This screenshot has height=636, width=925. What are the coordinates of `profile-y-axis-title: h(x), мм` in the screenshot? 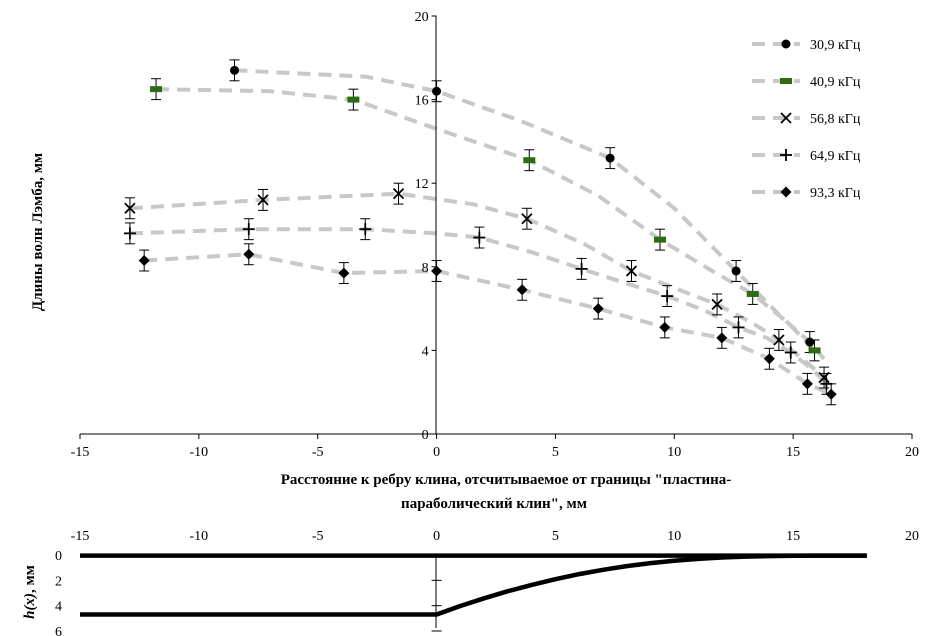 It's located at (30, 592).